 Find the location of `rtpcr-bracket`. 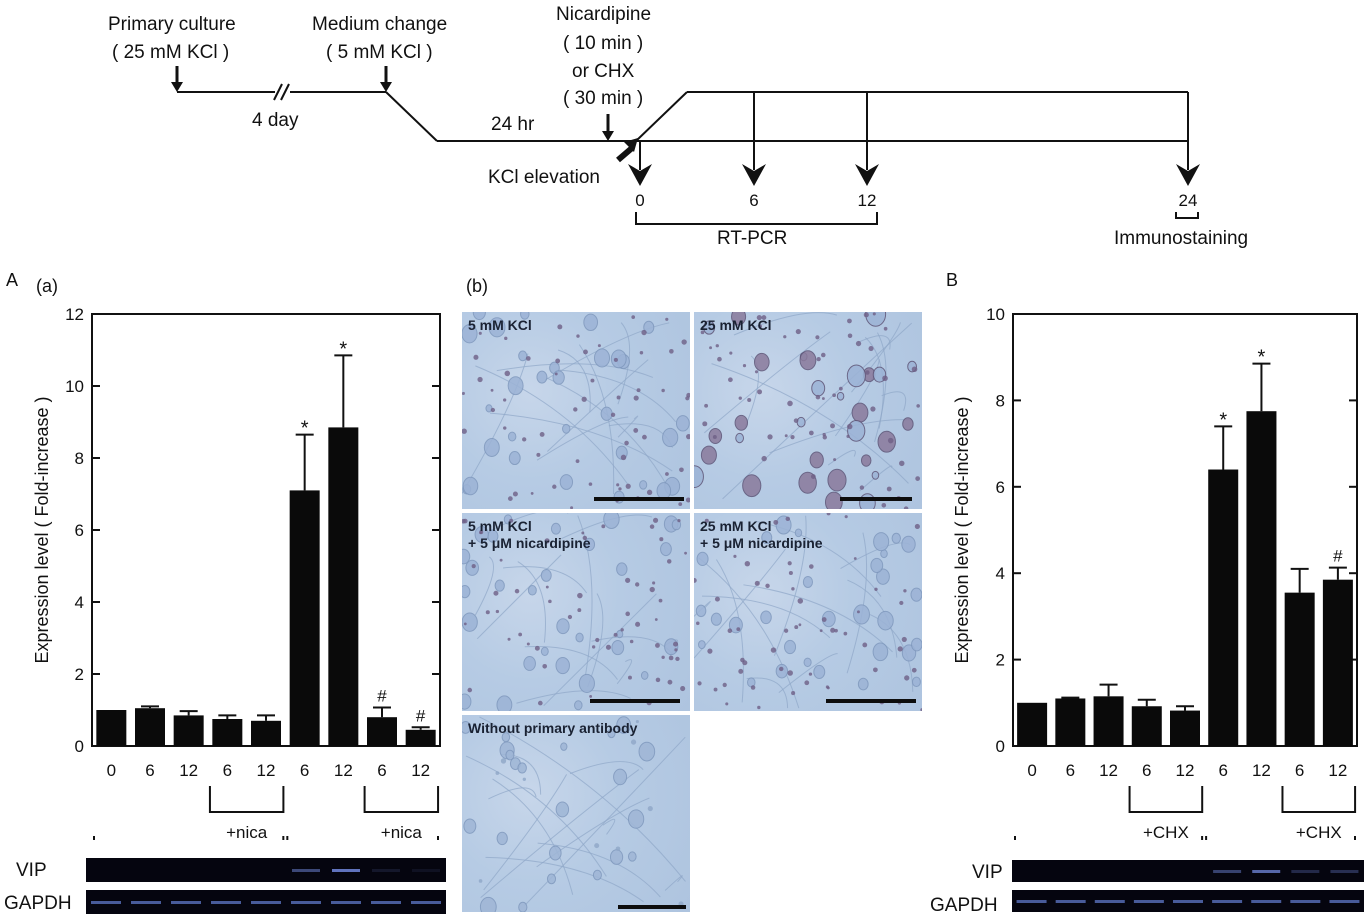

rtpcr-bracket is located at coordinates (756, 218).